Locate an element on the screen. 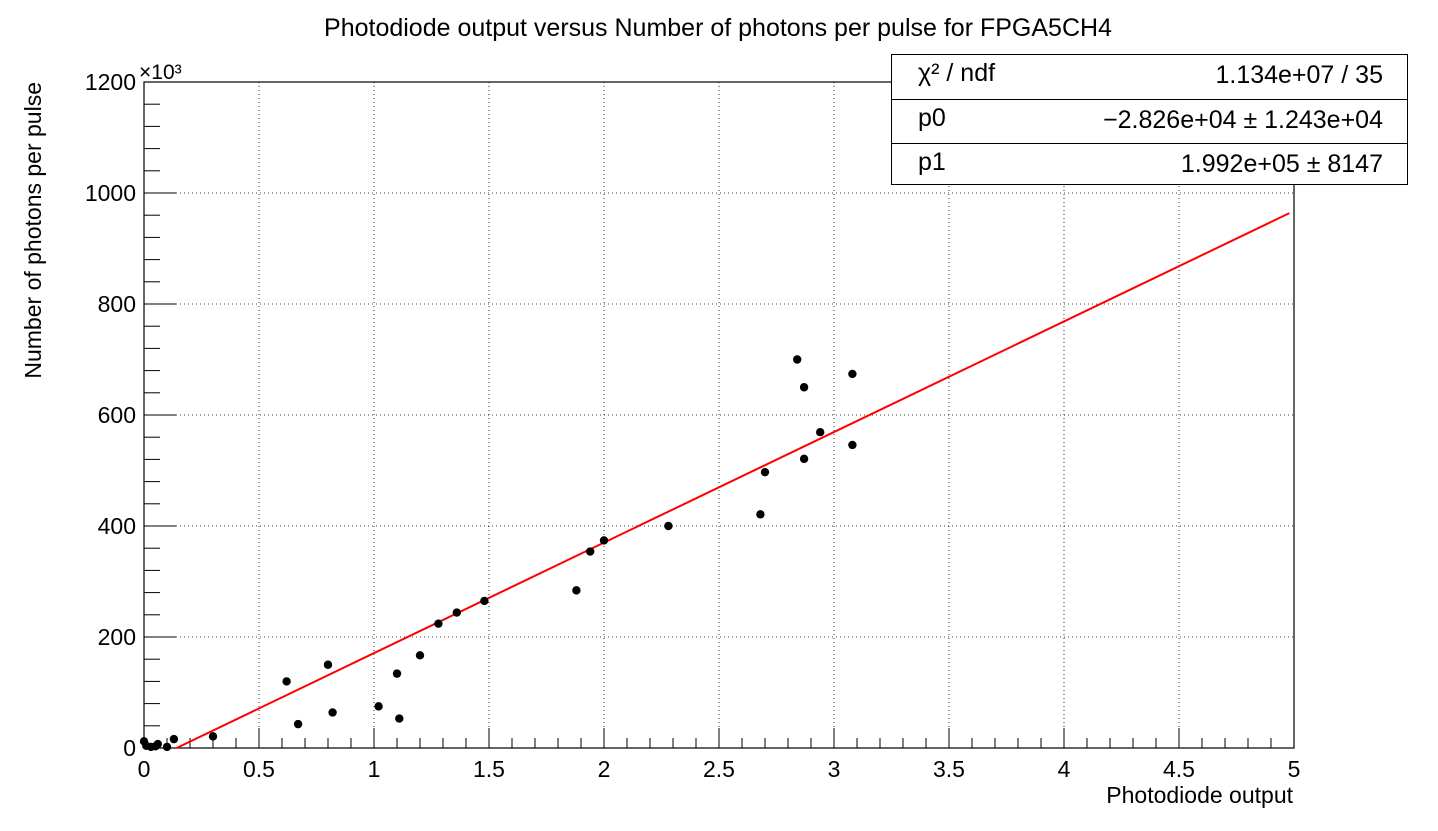  stats-name-chi2: χ² / ndf is located at coordinates (957, 73).